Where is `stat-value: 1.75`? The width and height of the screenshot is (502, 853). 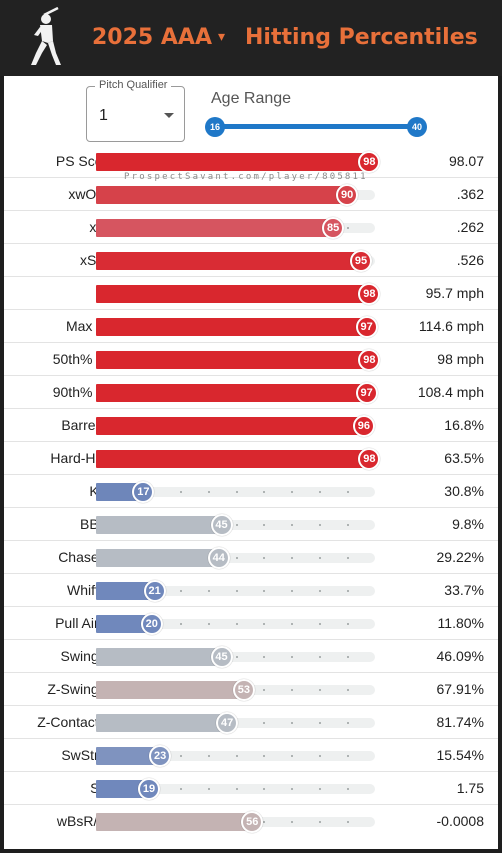
stat-value: 1.75 is located at coordinates (470, 788).